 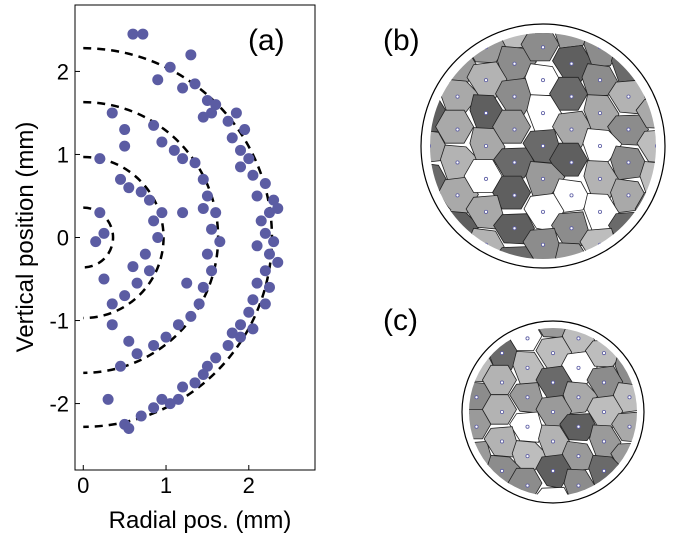 What do you see at coordinates (200, 520) in the screenshot?
I see `x-axis-label: Radial pos. (mm)` at bounding box center [200, 520].